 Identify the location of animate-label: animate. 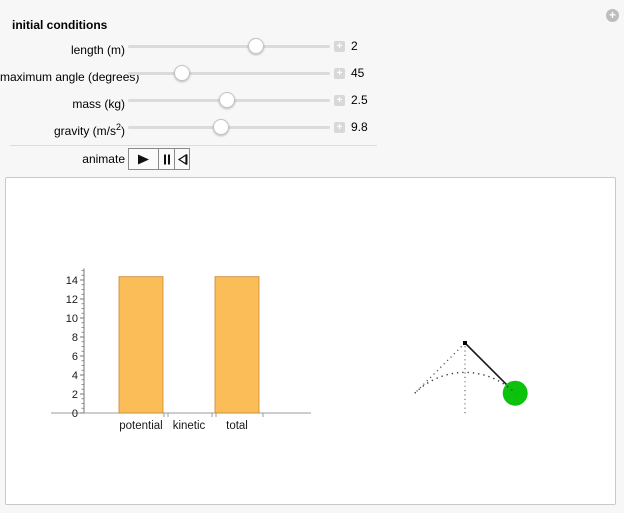
(103, 159).